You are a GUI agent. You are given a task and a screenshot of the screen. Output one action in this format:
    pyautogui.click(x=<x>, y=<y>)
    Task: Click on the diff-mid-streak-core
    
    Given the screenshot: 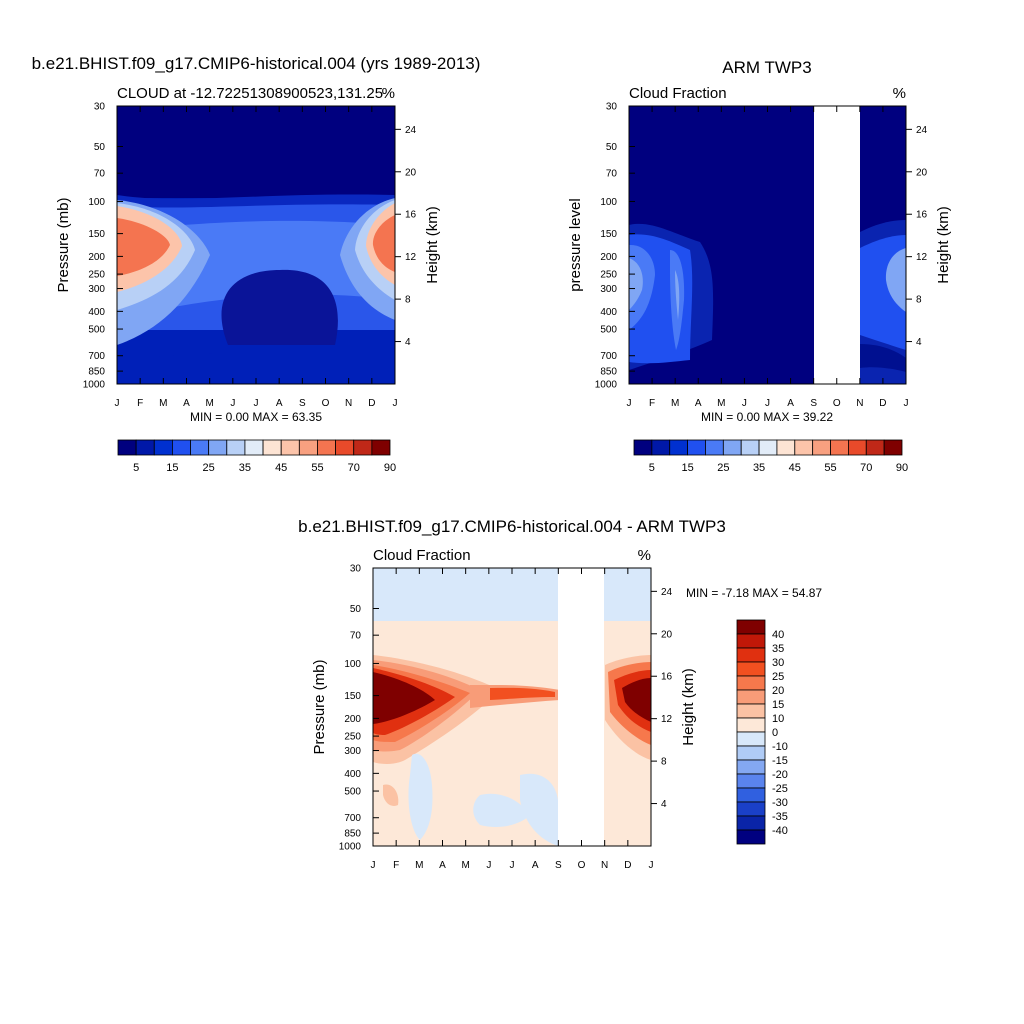 What is the action you would take?
    pyautogui.click(x=522, y=693)
    